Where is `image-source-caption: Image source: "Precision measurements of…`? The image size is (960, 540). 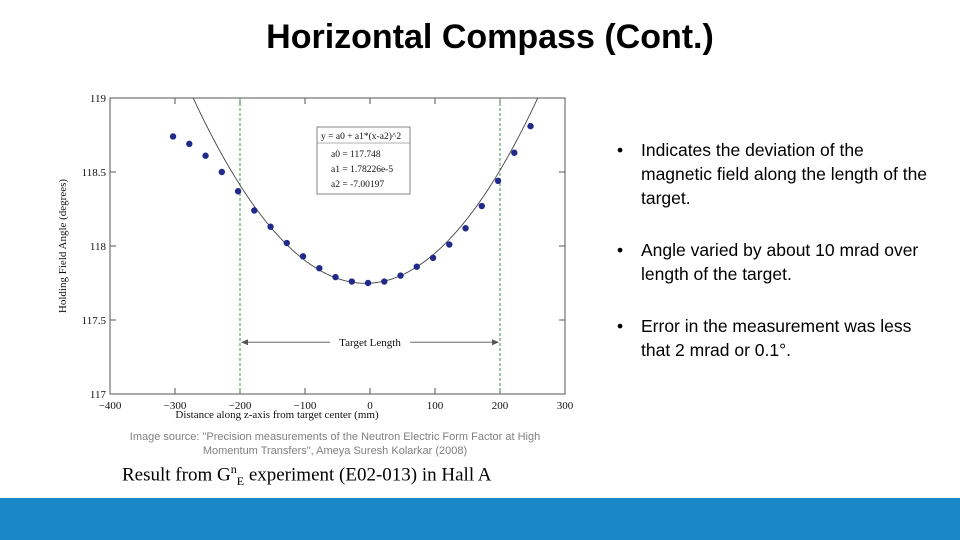 image-source-caption: Image source: "Precision measurements of… is located at coordinates (335, 444).